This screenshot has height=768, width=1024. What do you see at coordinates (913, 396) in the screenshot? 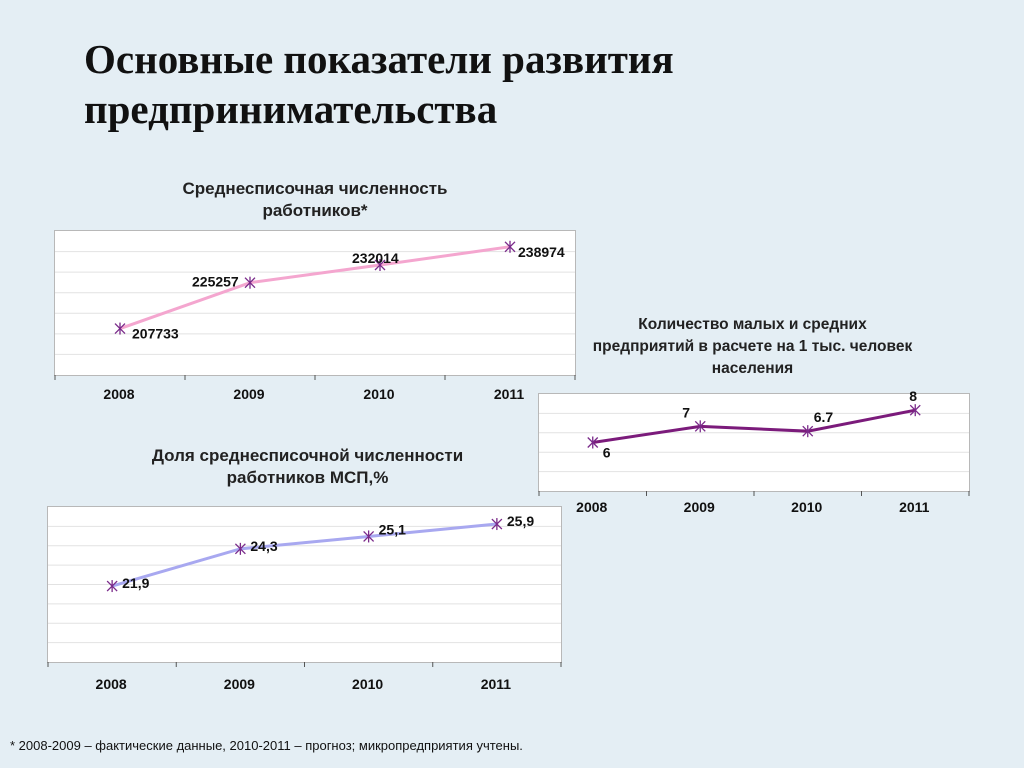
I see `data-label: 8` at bounding box center [913, 396].